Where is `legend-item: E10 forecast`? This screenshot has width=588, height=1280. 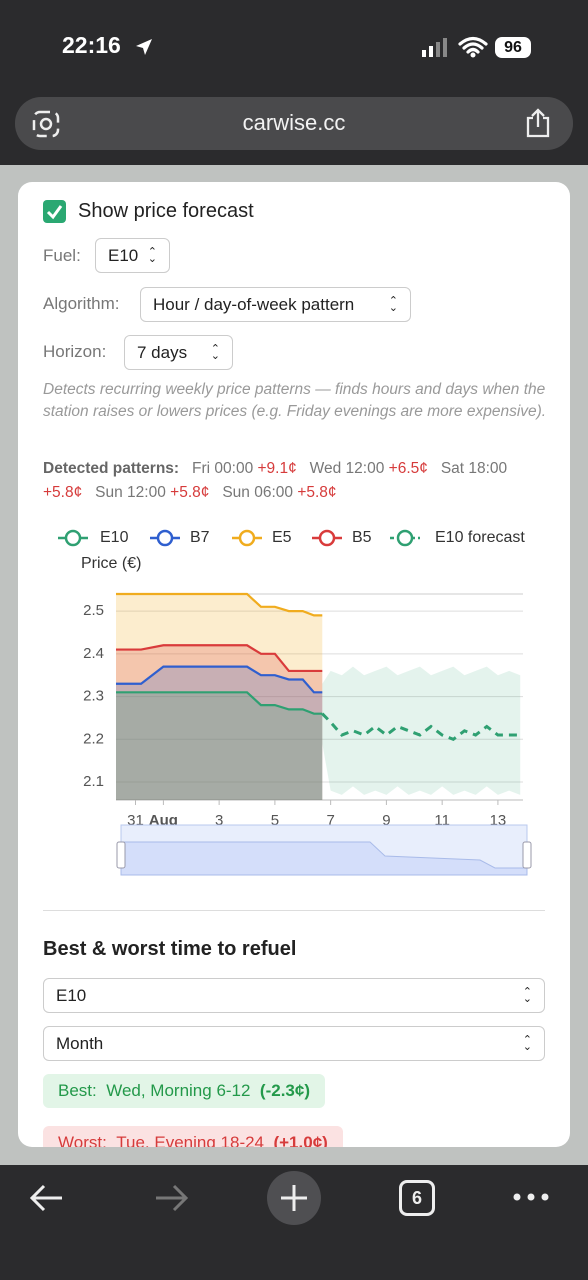
legend-item: E10 forecast is located at coordinates (457, 538).